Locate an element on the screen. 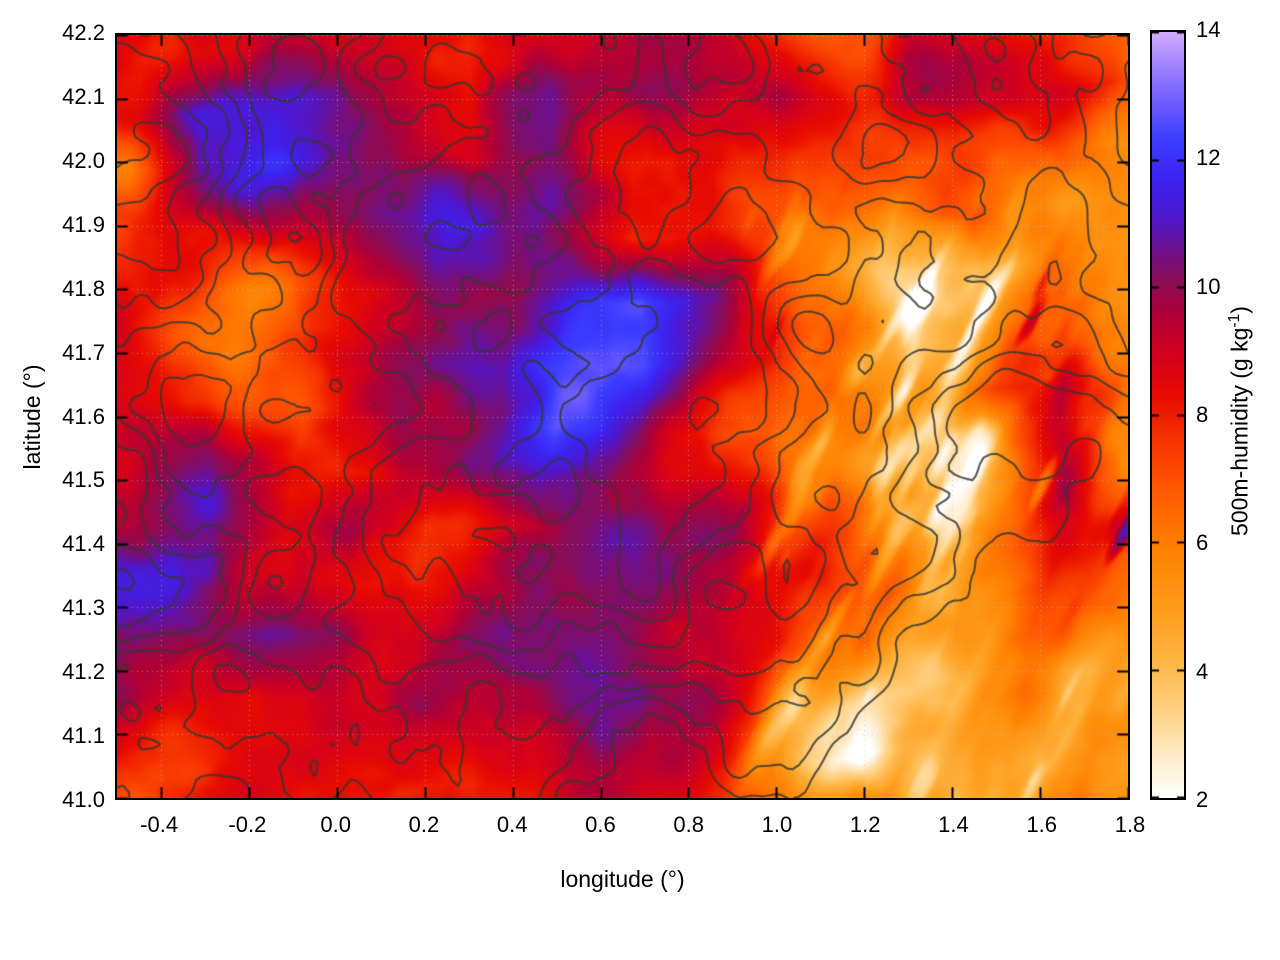 The height and width of the screenshot is (960, 1280). colorbar-label: 500m-humidity (g kg-1) is located at coordinates (1240, 421).